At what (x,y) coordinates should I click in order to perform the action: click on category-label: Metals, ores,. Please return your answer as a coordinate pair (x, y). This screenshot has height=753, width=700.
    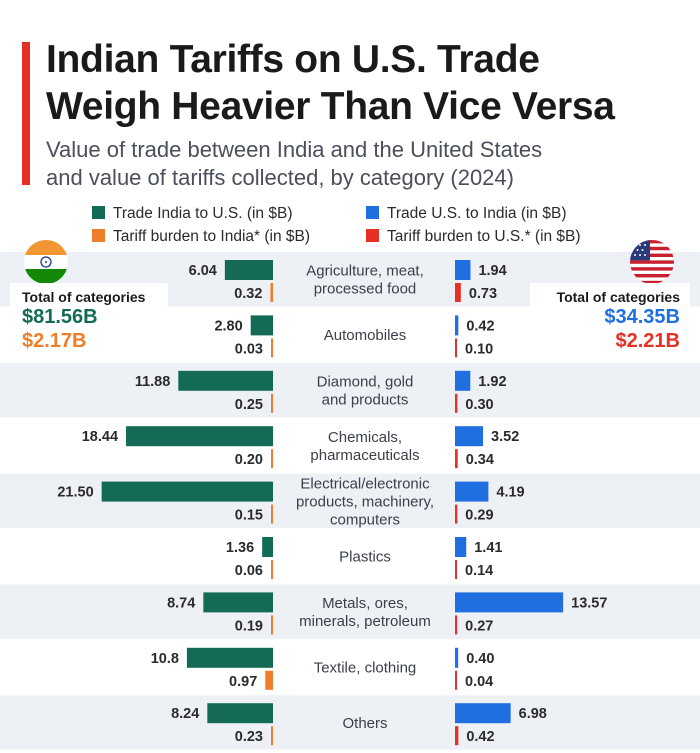
    Looking at the image, I should click on (365, 603).